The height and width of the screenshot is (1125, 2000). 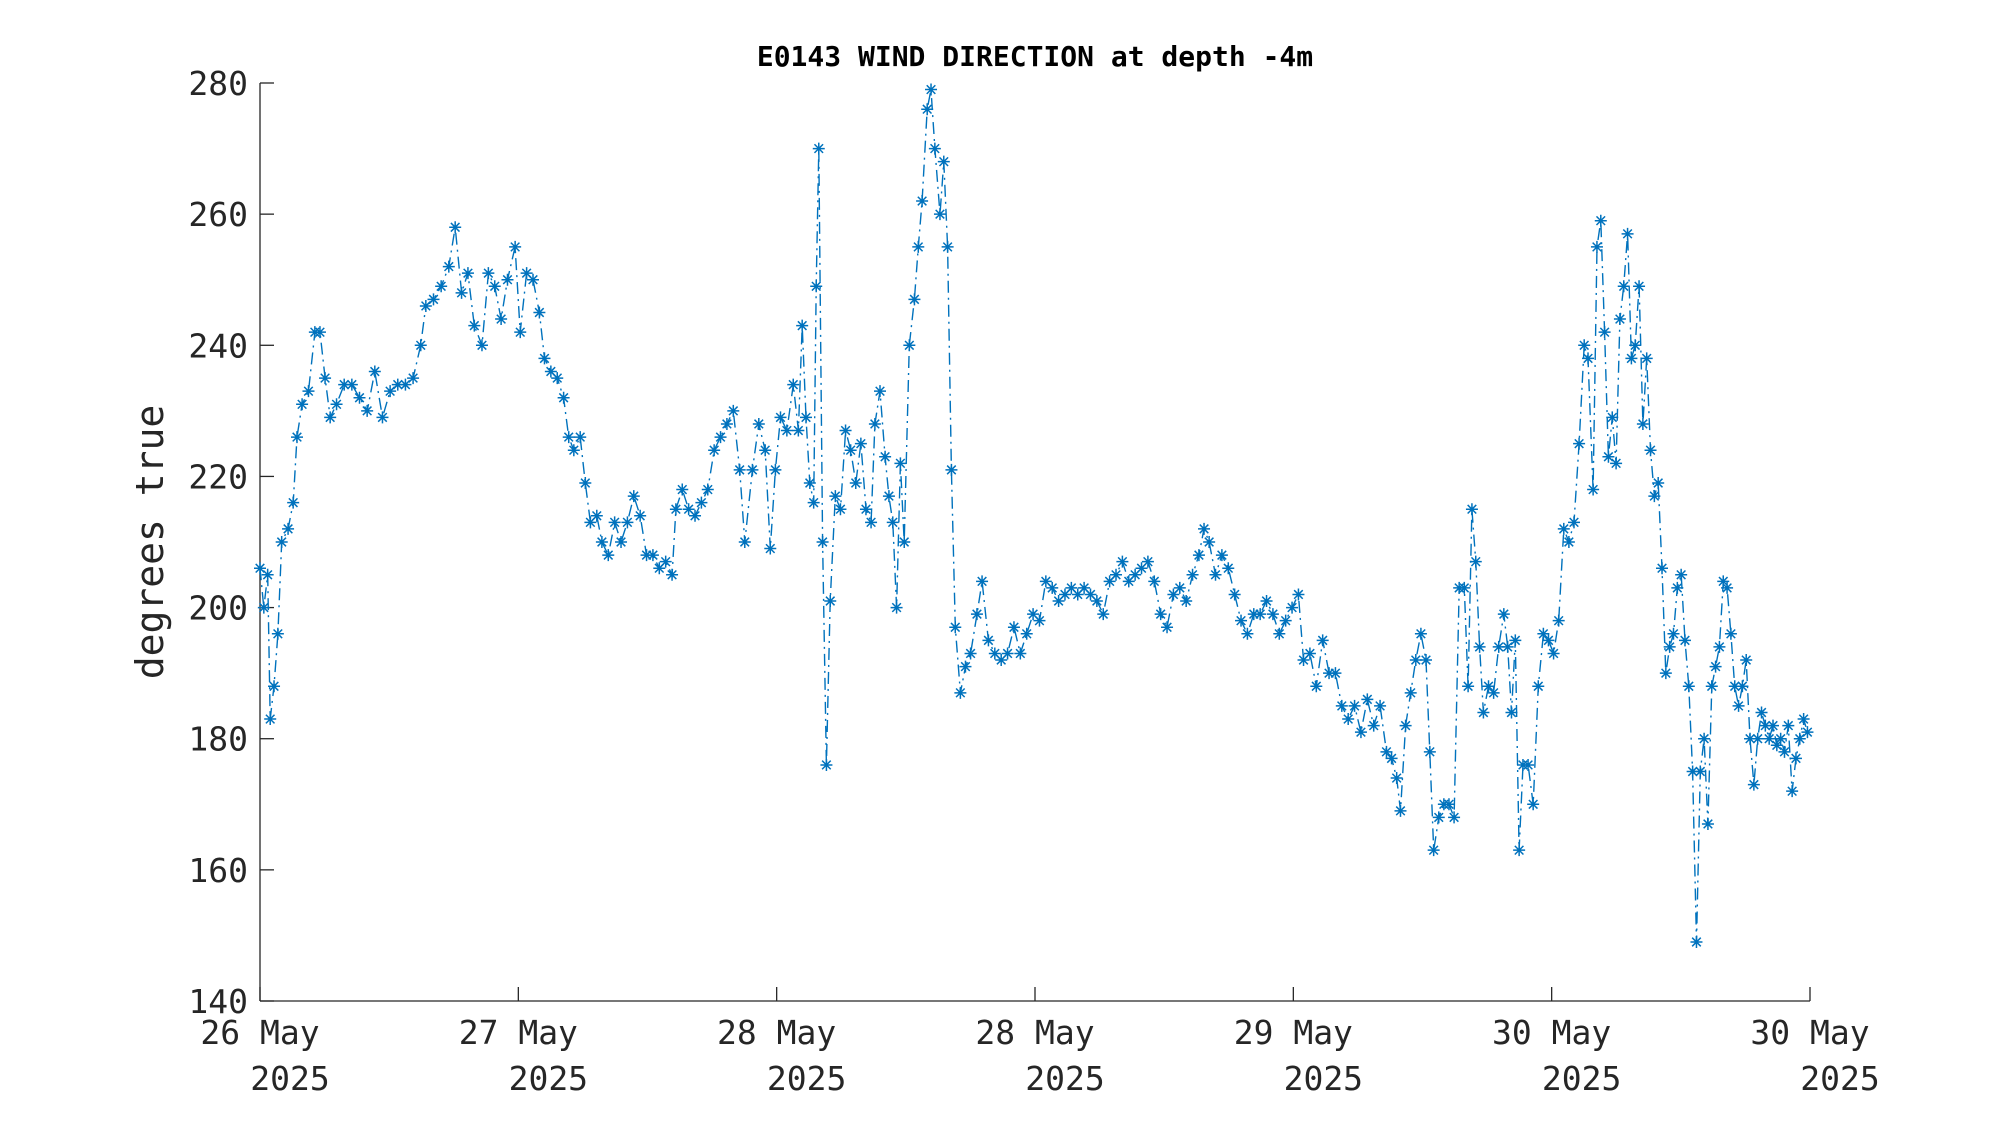 I want to click on x-tick-label: 29 May 2025, so click(x=1298, y=1055).